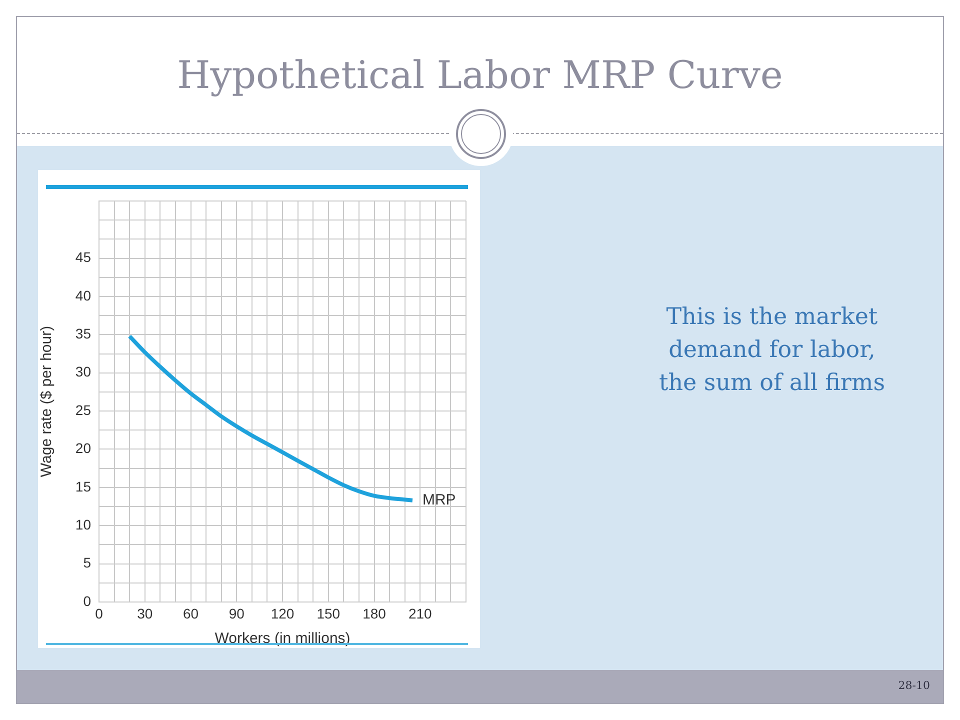  What do you see at coordinates (87, 562) in the screenshot?
I see `y-tick-label: 5` at bounding box center [87, 562].